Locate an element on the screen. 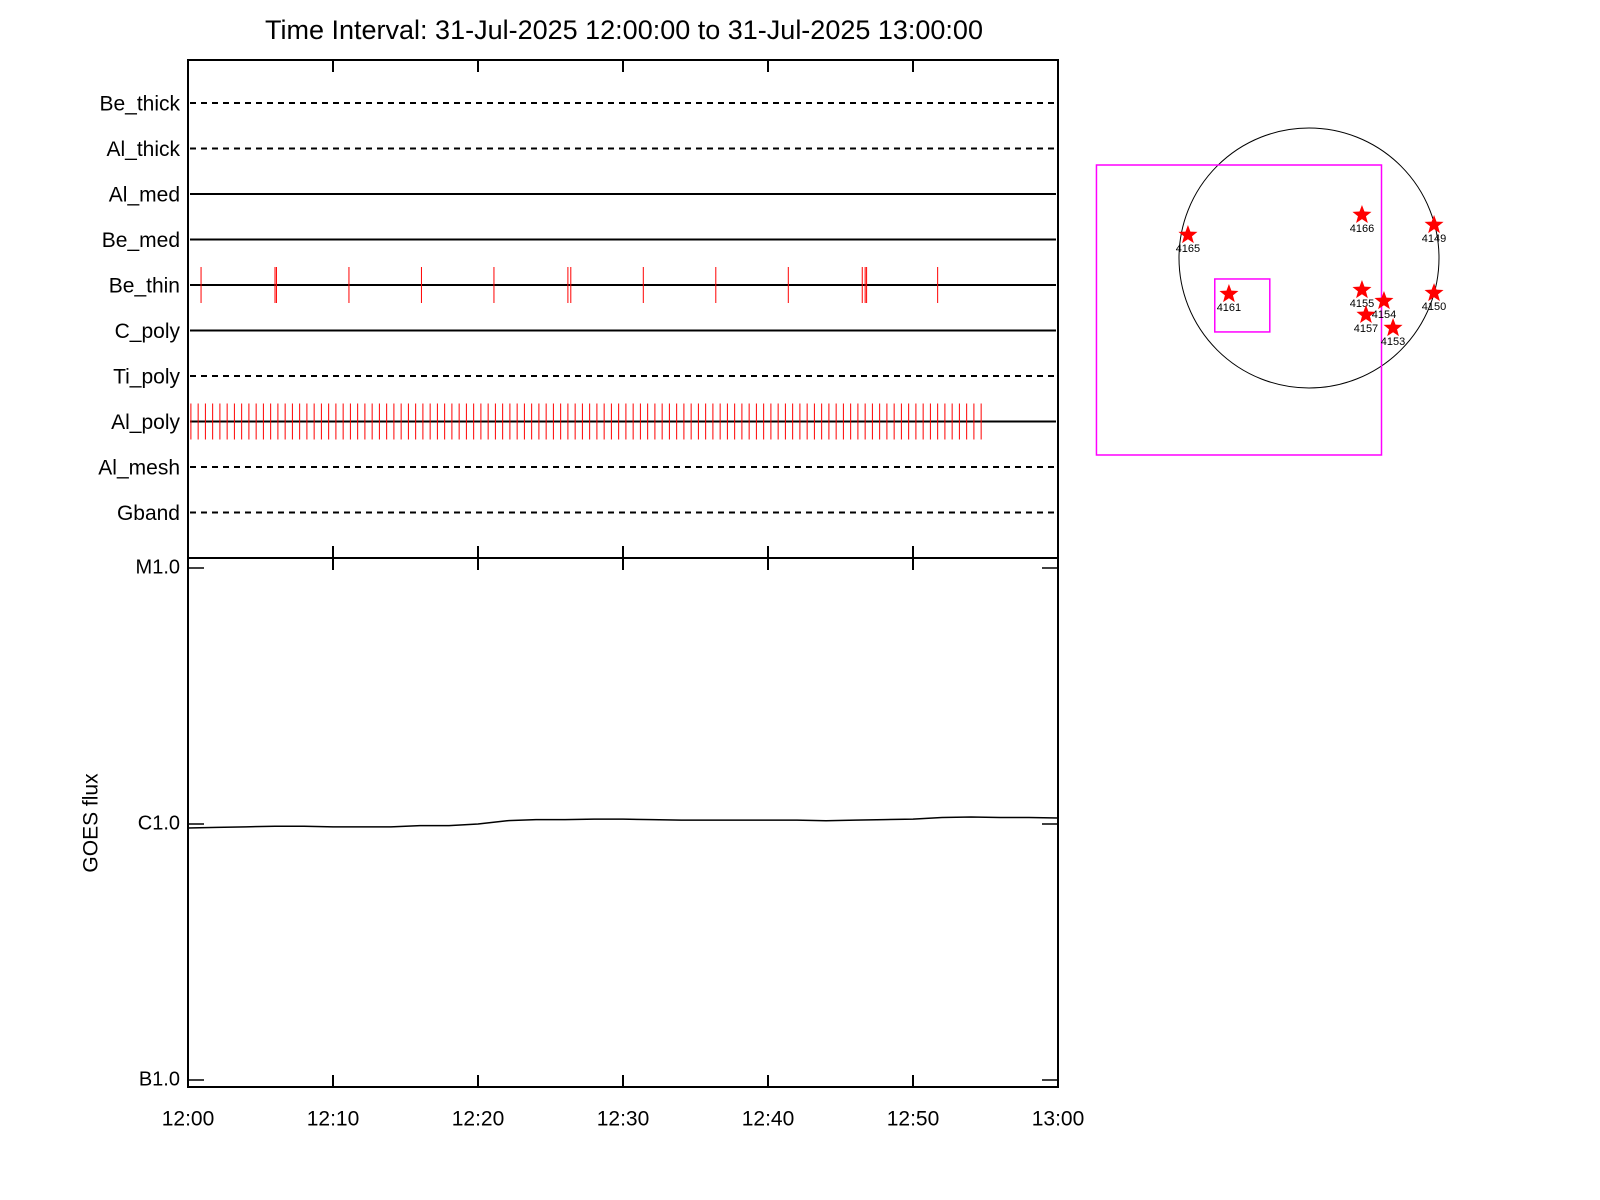  x-tick-label: 12:30 is located at coordinates (623, 1119).